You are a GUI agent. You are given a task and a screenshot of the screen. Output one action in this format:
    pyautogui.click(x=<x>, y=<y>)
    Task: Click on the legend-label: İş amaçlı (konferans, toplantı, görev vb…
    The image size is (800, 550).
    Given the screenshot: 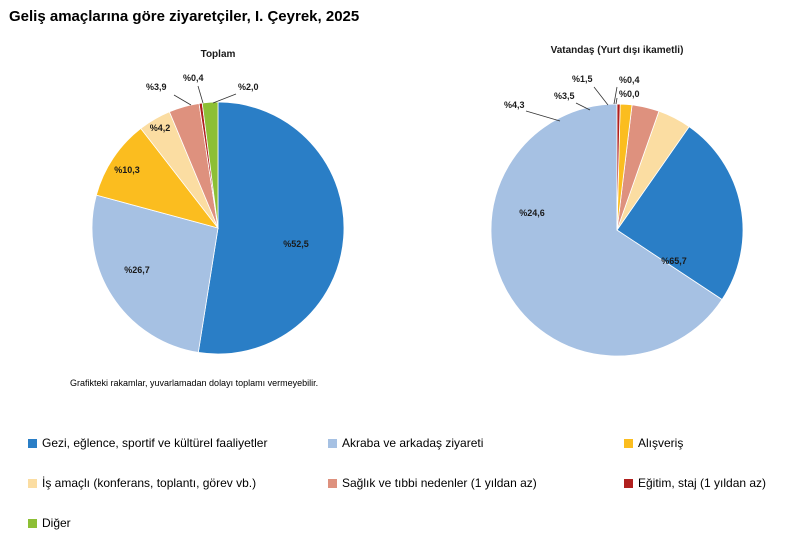 What is the action you would take?
    pyautogui.click(x=149, y=483)
    